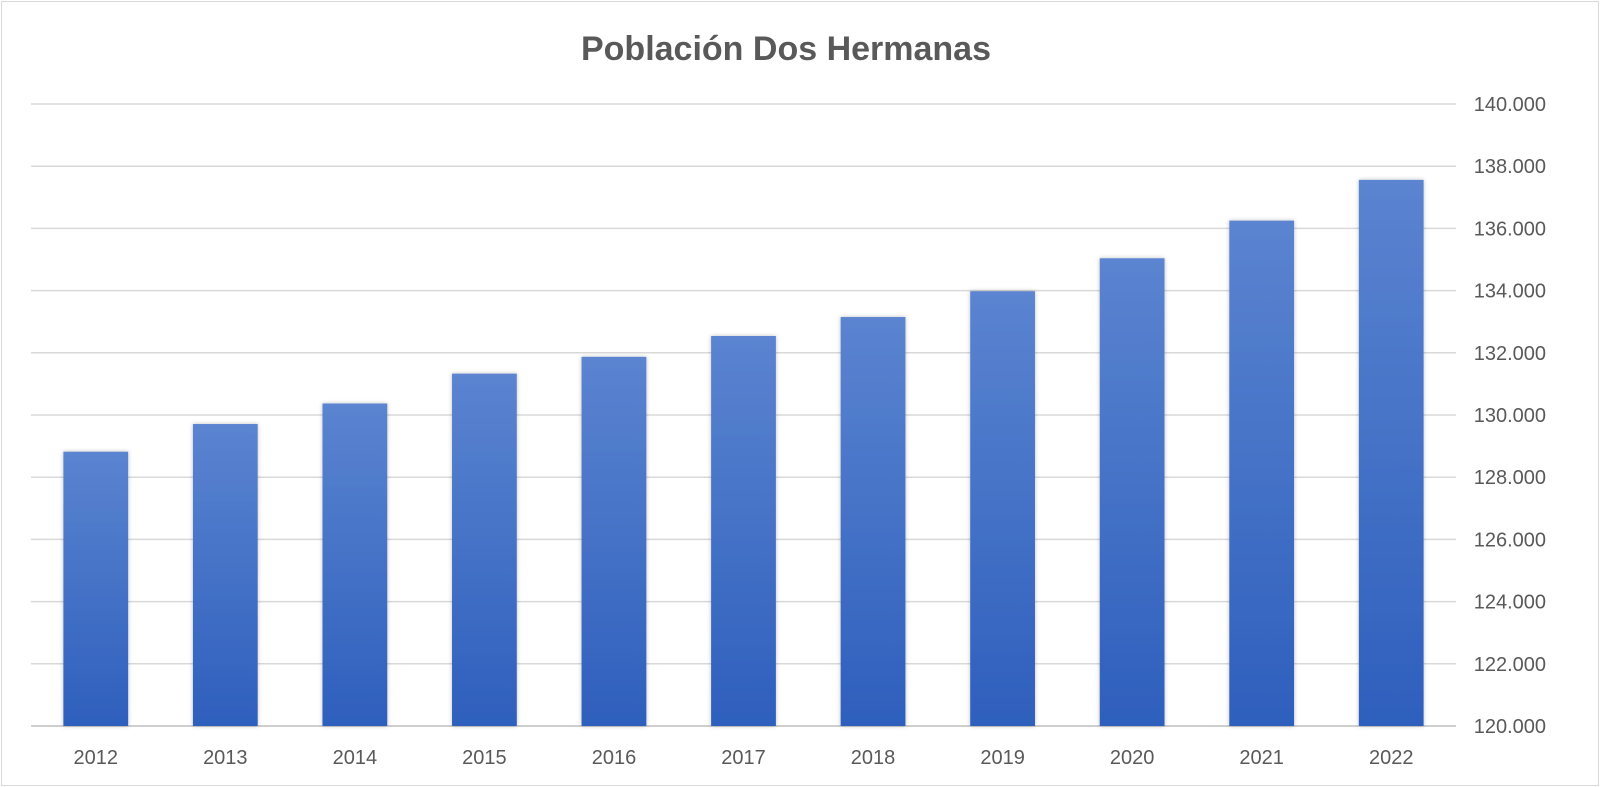 This screenshot has width=1600, height=787. Describe the element at coordinates (355, 564) in the screenshot. I see `bar-2014` at that location.